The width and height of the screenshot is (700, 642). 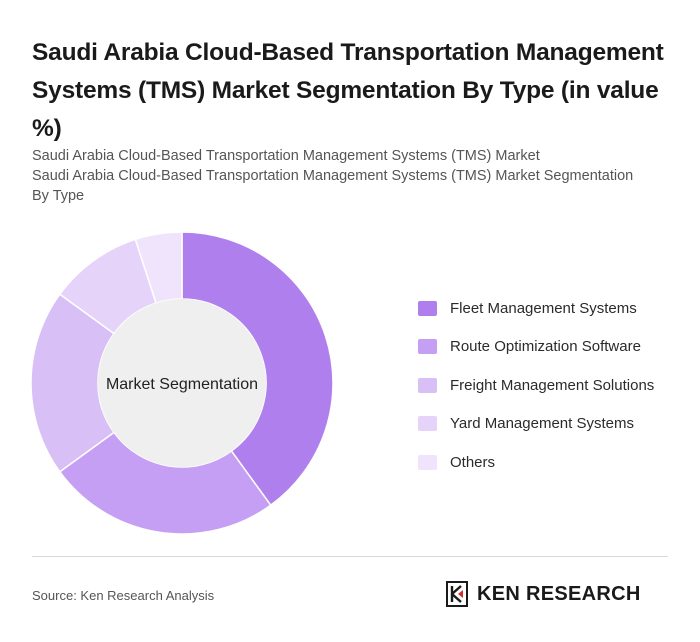 What do you see at coordinates (457, 594) in the screenshot?
I see `ken-research-logo-icon` at bounding box center [457, 594].